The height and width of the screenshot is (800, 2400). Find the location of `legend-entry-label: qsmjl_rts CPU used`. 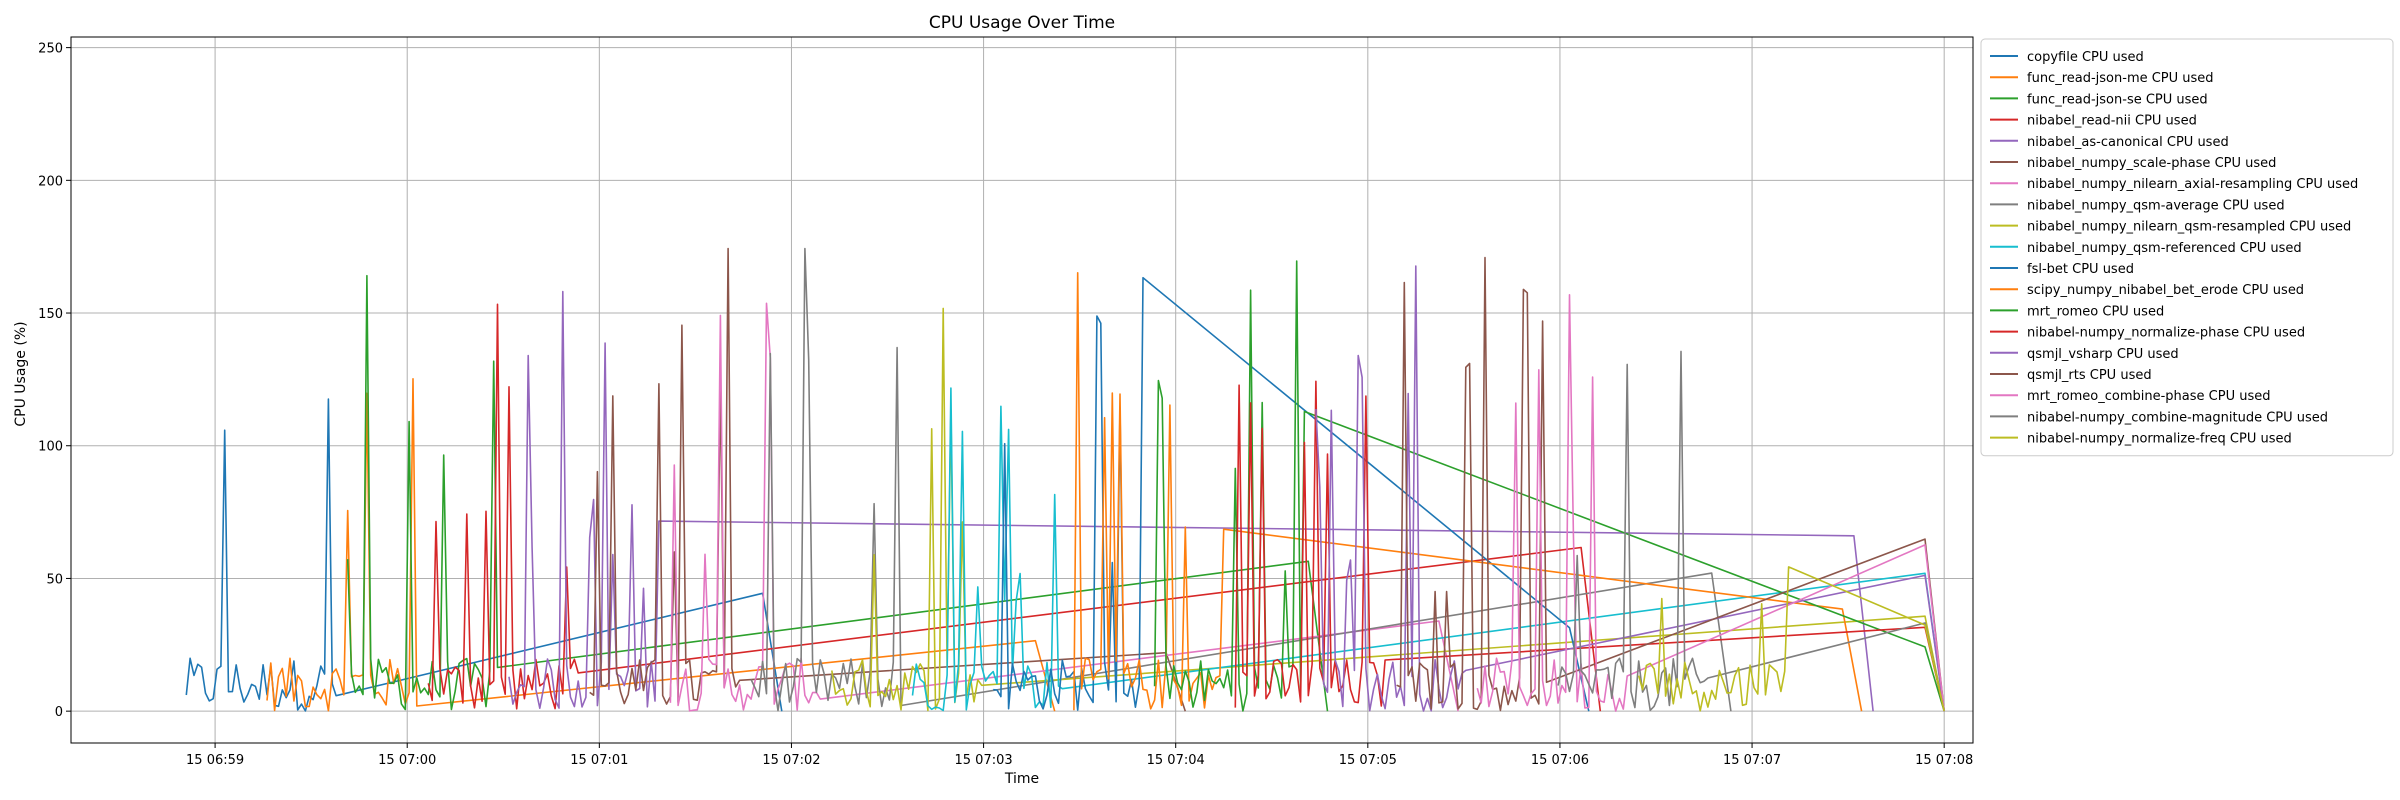

legend-entry-label: qsmjl_rts CPU used is located at coordinates (2089, 375).